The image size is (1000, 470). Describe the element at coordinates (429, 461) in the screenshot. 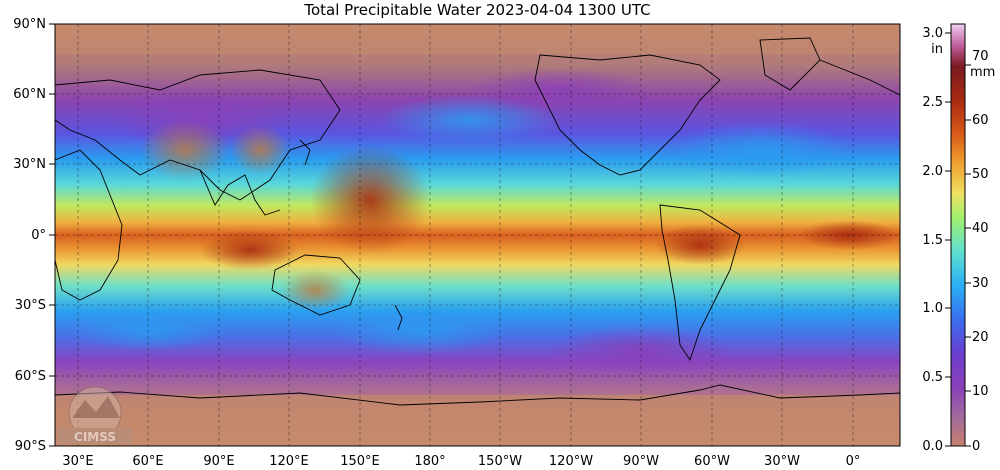

I see `lon-label: 180°` at that location.